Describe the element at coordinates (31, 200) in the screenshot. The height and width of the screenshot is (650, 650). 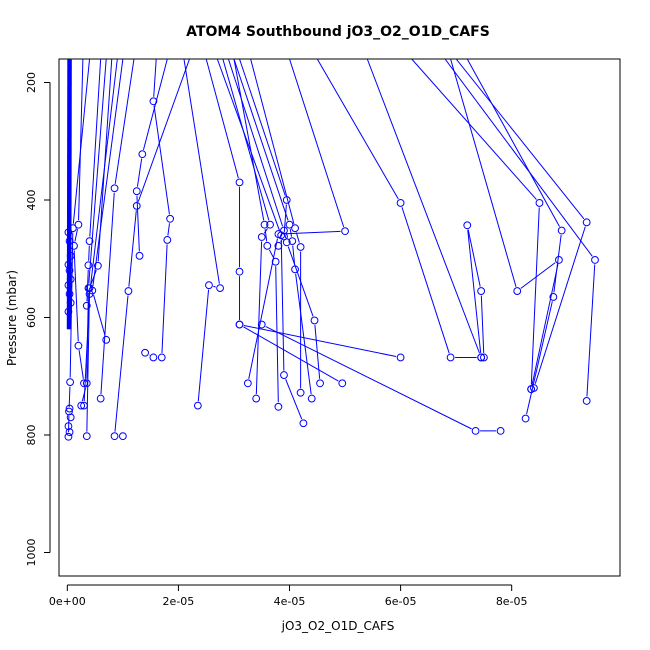
I see `y-tick-label: 400` at that location.